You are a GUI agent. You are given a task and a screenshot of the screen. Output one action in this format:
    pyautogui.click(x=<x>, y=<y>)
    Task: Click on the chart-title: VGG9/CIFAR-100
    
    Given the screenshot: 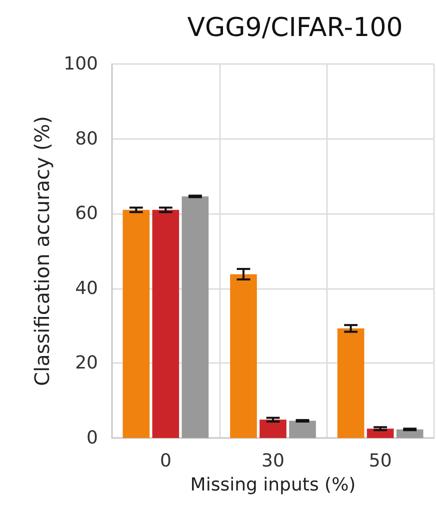 What is the action you would take?
    pyautogui.click(x=295, y=28)
    